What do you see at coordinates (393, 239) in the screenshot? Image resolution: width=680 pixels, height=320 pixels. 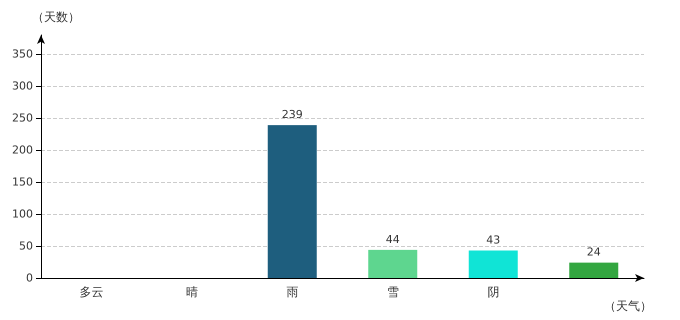 I see `data-label: 44` at bounding box center [393, 239].